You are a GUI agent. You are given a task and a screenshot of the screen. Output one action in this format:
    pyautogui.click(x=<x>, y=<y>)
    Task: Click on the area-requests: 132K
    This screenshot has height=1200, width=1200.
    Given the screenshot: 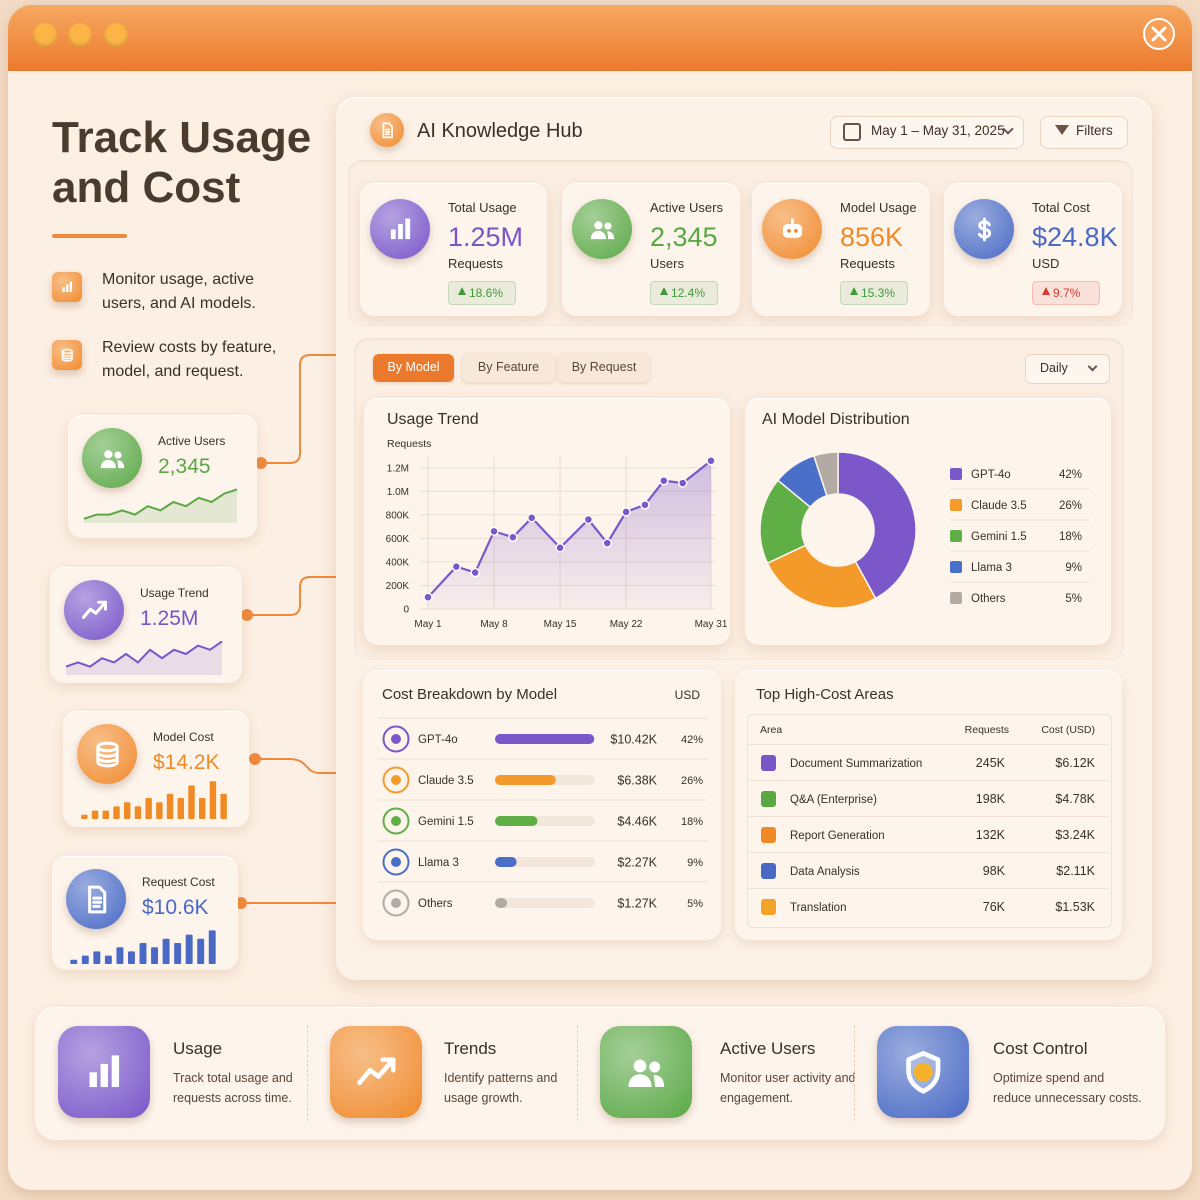 What is the action you would take?
    pyautogui.click(x=990, y=835)
    